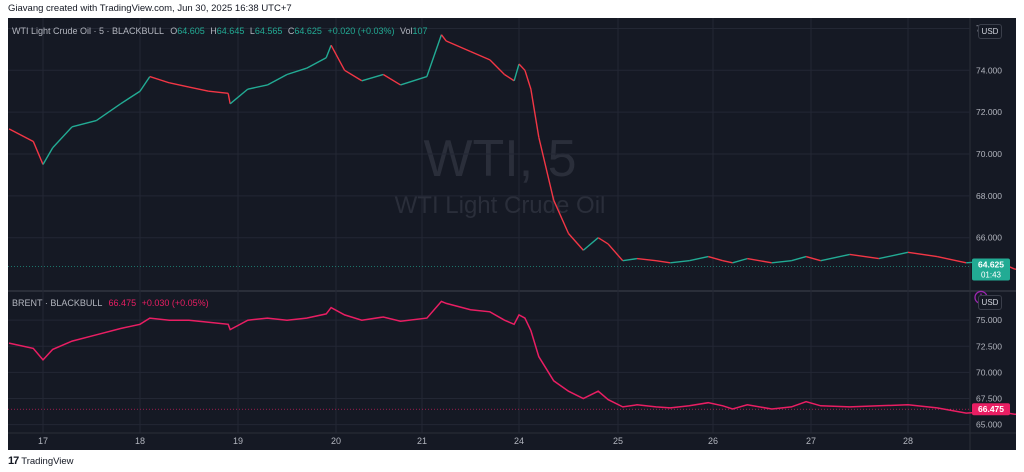  Describe the element at coordinates (213, 31) in the screenshot. I see `wti-legend-h-label: H` at that location.